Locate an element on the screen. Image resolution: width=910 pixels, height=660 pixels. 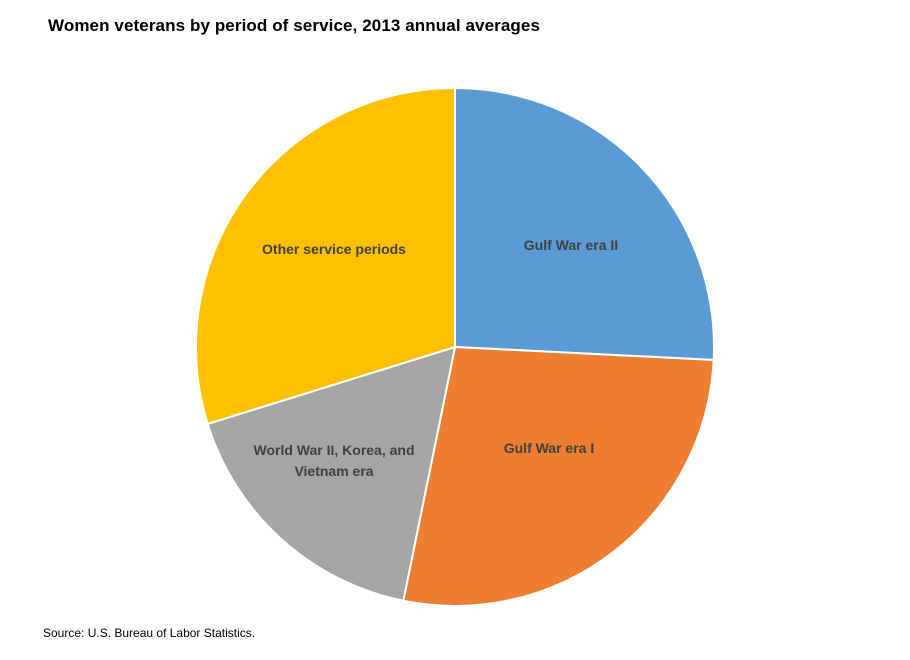
slice-label: Gulf War era I is located at coordinates (549, 448).